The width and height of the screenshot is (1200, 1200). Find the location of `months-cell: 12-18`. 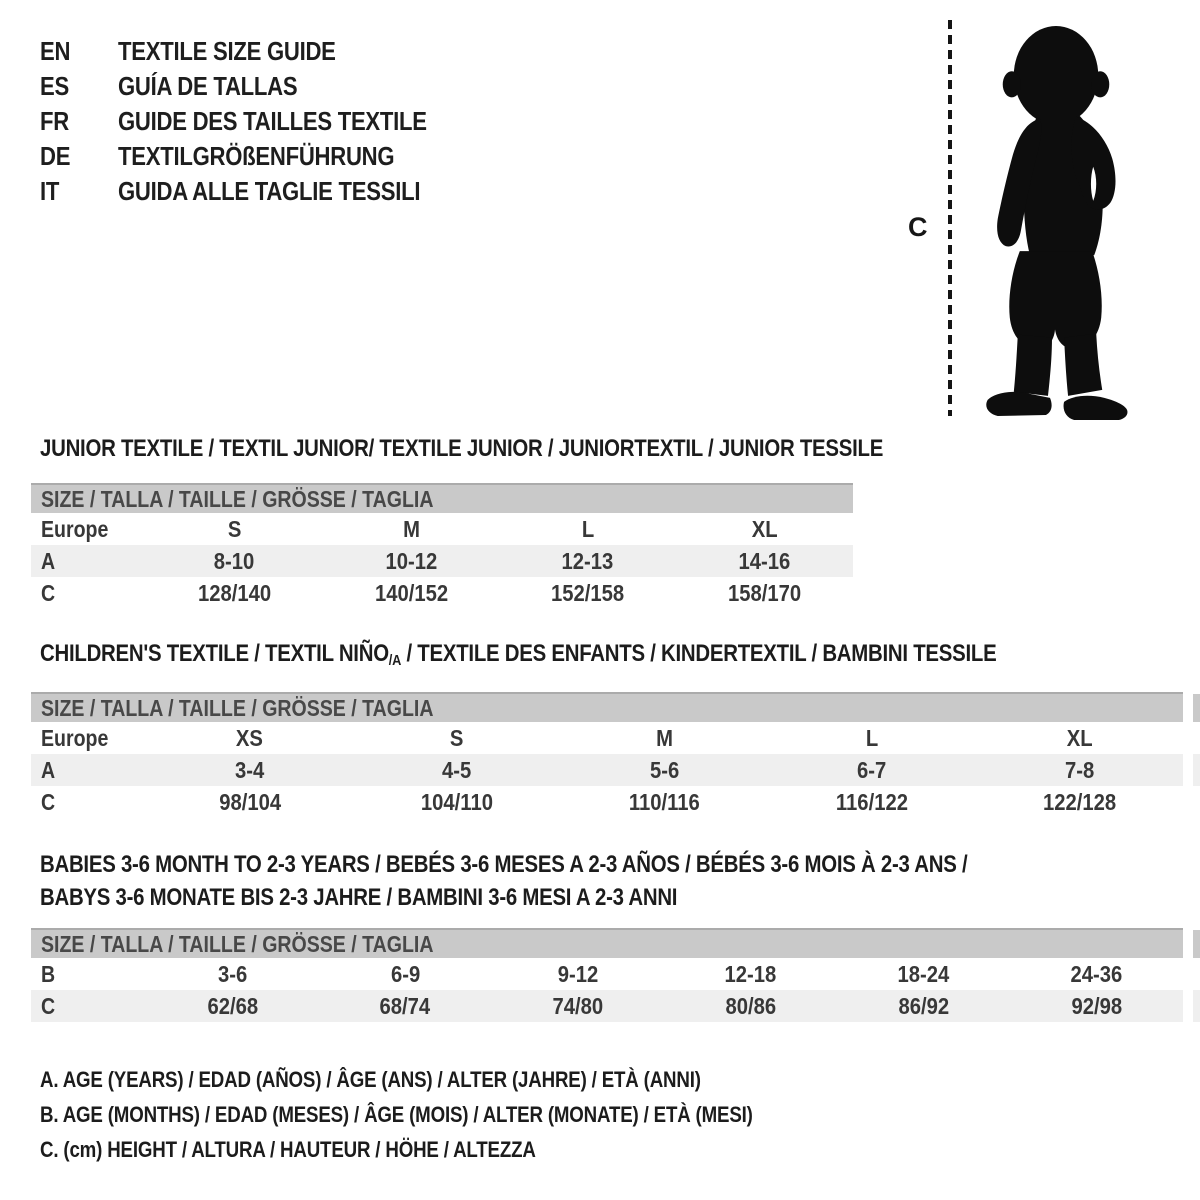

months-cell: 12-18 is located at coordinates (751, 973).